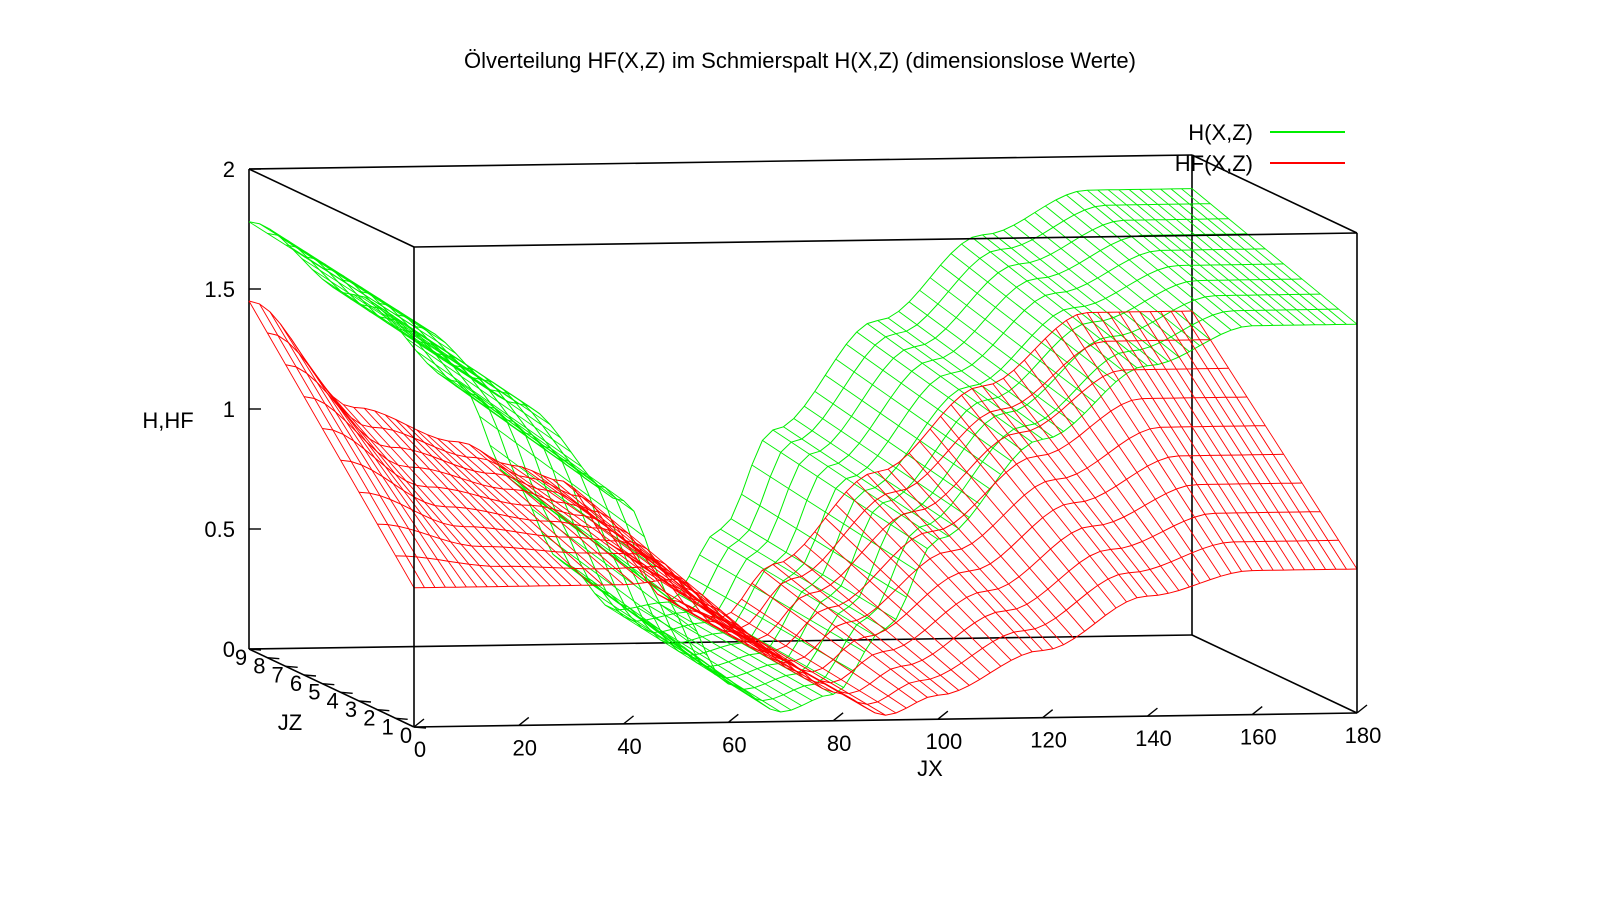 This screenshot has height=900, width=1600. I want to click on box-edge-front-bottom, so click(885, 720).